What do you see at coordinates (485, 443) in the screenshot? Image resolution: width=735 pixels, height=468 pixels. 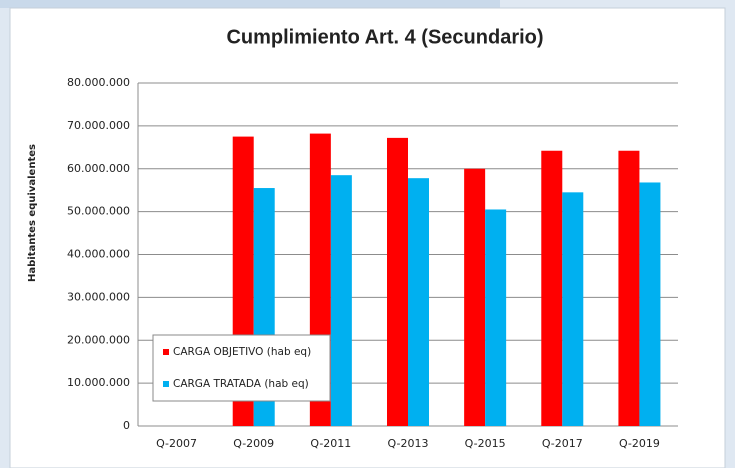 I see `x-tick-label: Q-2015` at bounding box center [485, 443].